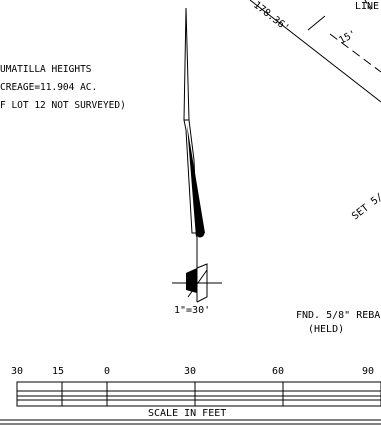  I want to click on boundary-line, so click(315, 51).